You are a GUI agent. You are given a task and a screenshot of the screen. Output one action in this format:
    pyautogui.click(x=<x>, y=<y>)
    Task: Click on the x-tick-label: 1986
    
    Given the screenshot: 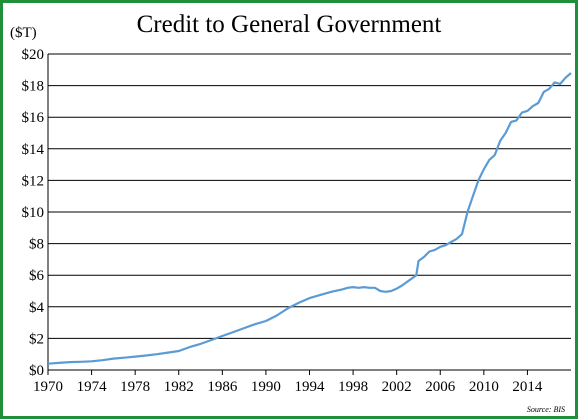 What is the action you would take?
    pyautogui.click(x=222, y=387)
    